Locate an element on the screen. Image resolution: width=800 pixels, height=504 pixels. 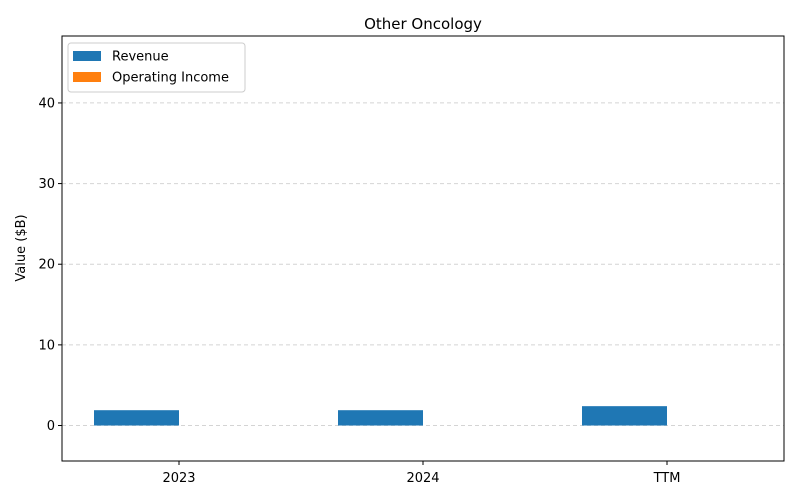
legend-swatch-revenue is located at coordinates (87, 56).